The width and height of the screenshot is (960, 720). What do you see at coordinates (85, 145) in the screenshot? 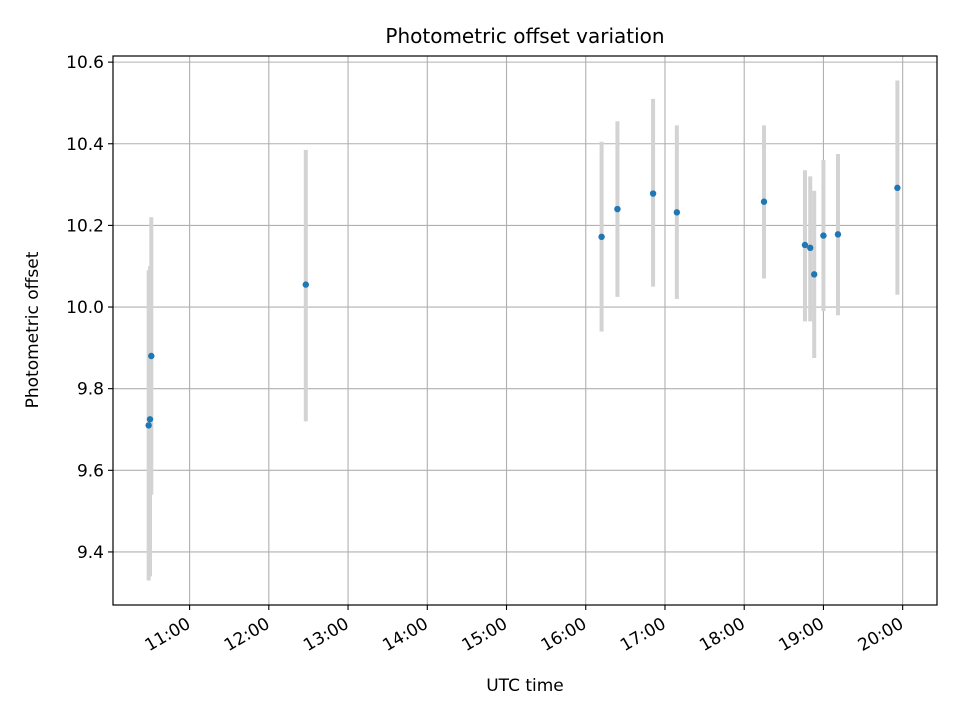
I see `y-tick-label: 10.4` at bounding box center [85, 145].